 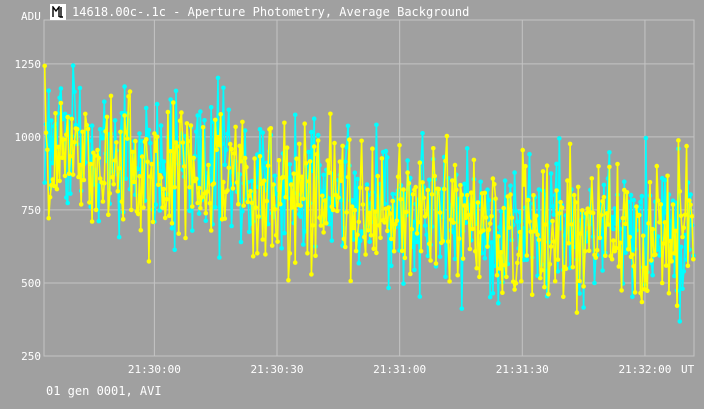 I want to click on y-tick-label: 250, so click(x=31, y=356).